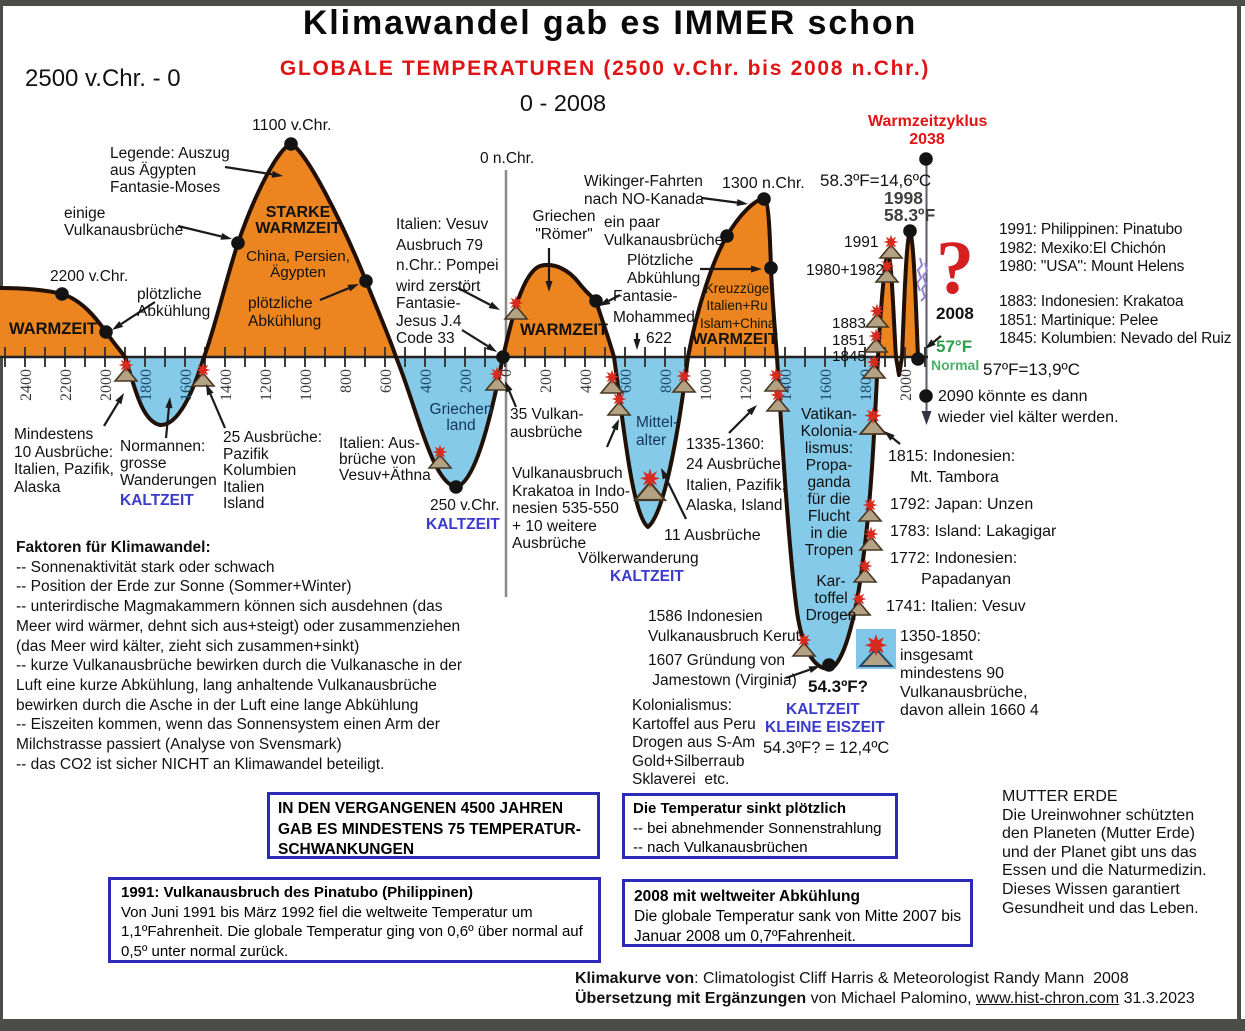 This screenshot has width=1245, height=1031. Describe the element at coordinates (26, 385) in the screenshot. I see `svg-text: 2400` at that location.